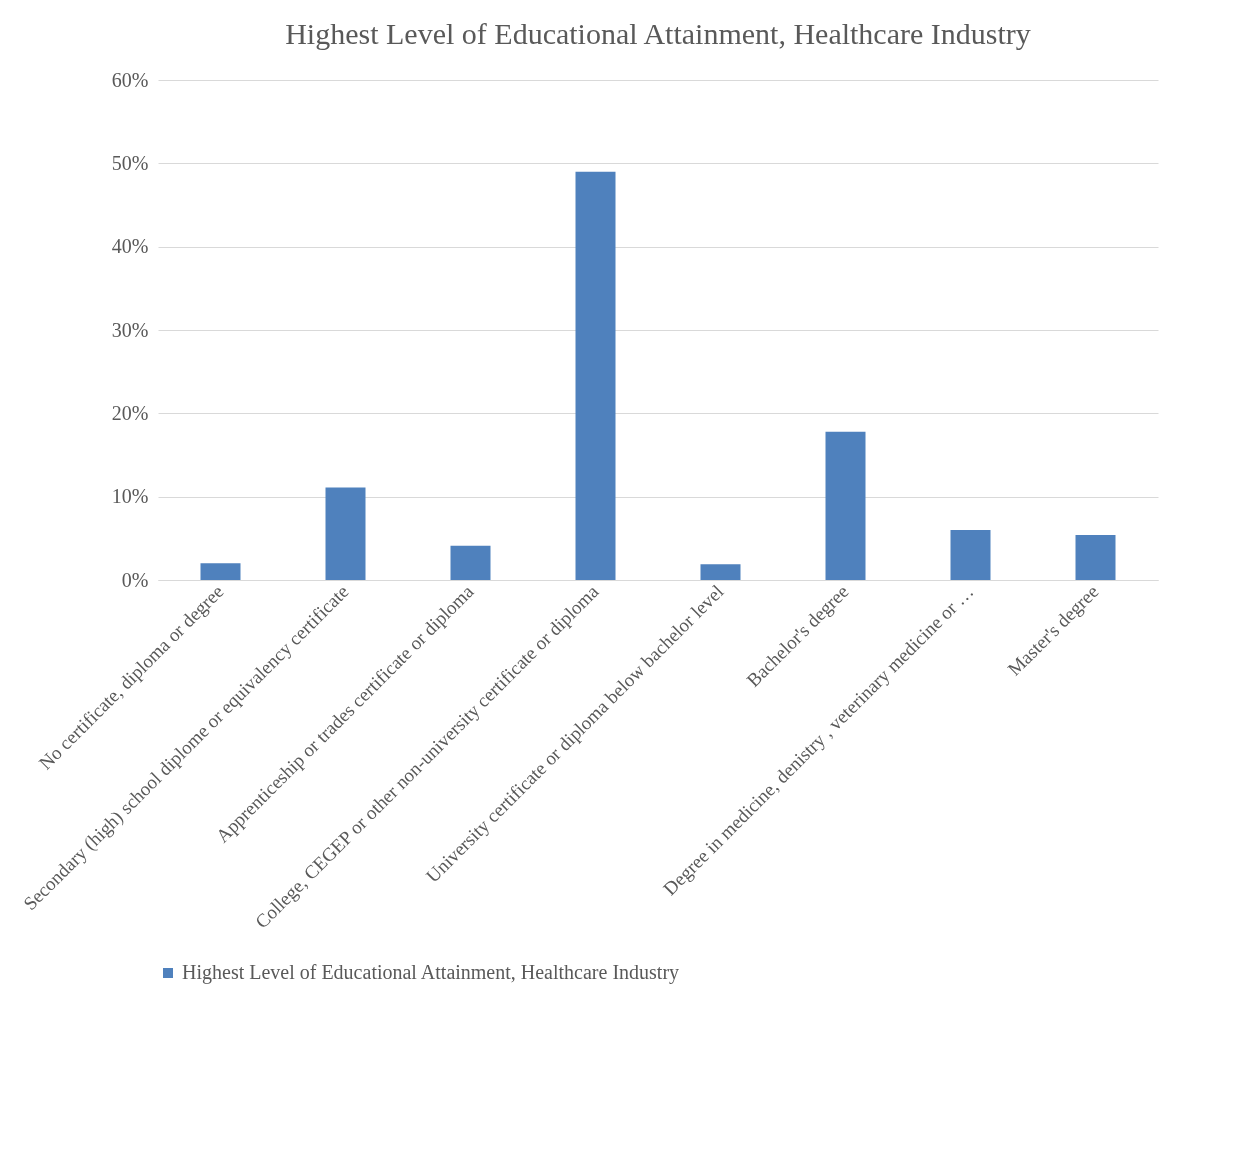 This screenshot has width=1252, height=1157. I want to click on y-tick-label: 10%, so click(130, 496).